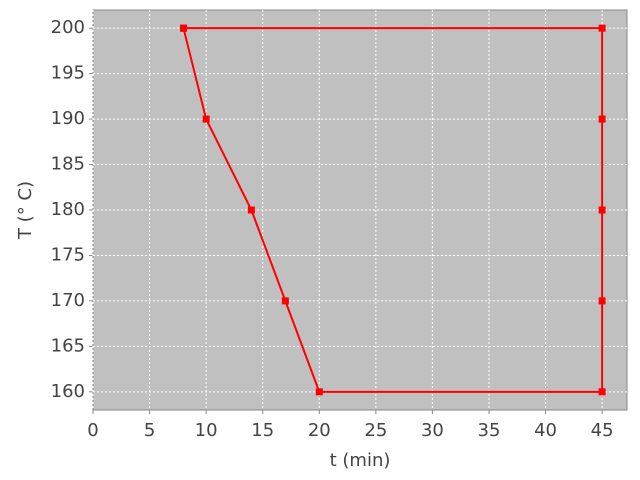  I want to click on x-tick-label: 5, so click(149, 430).